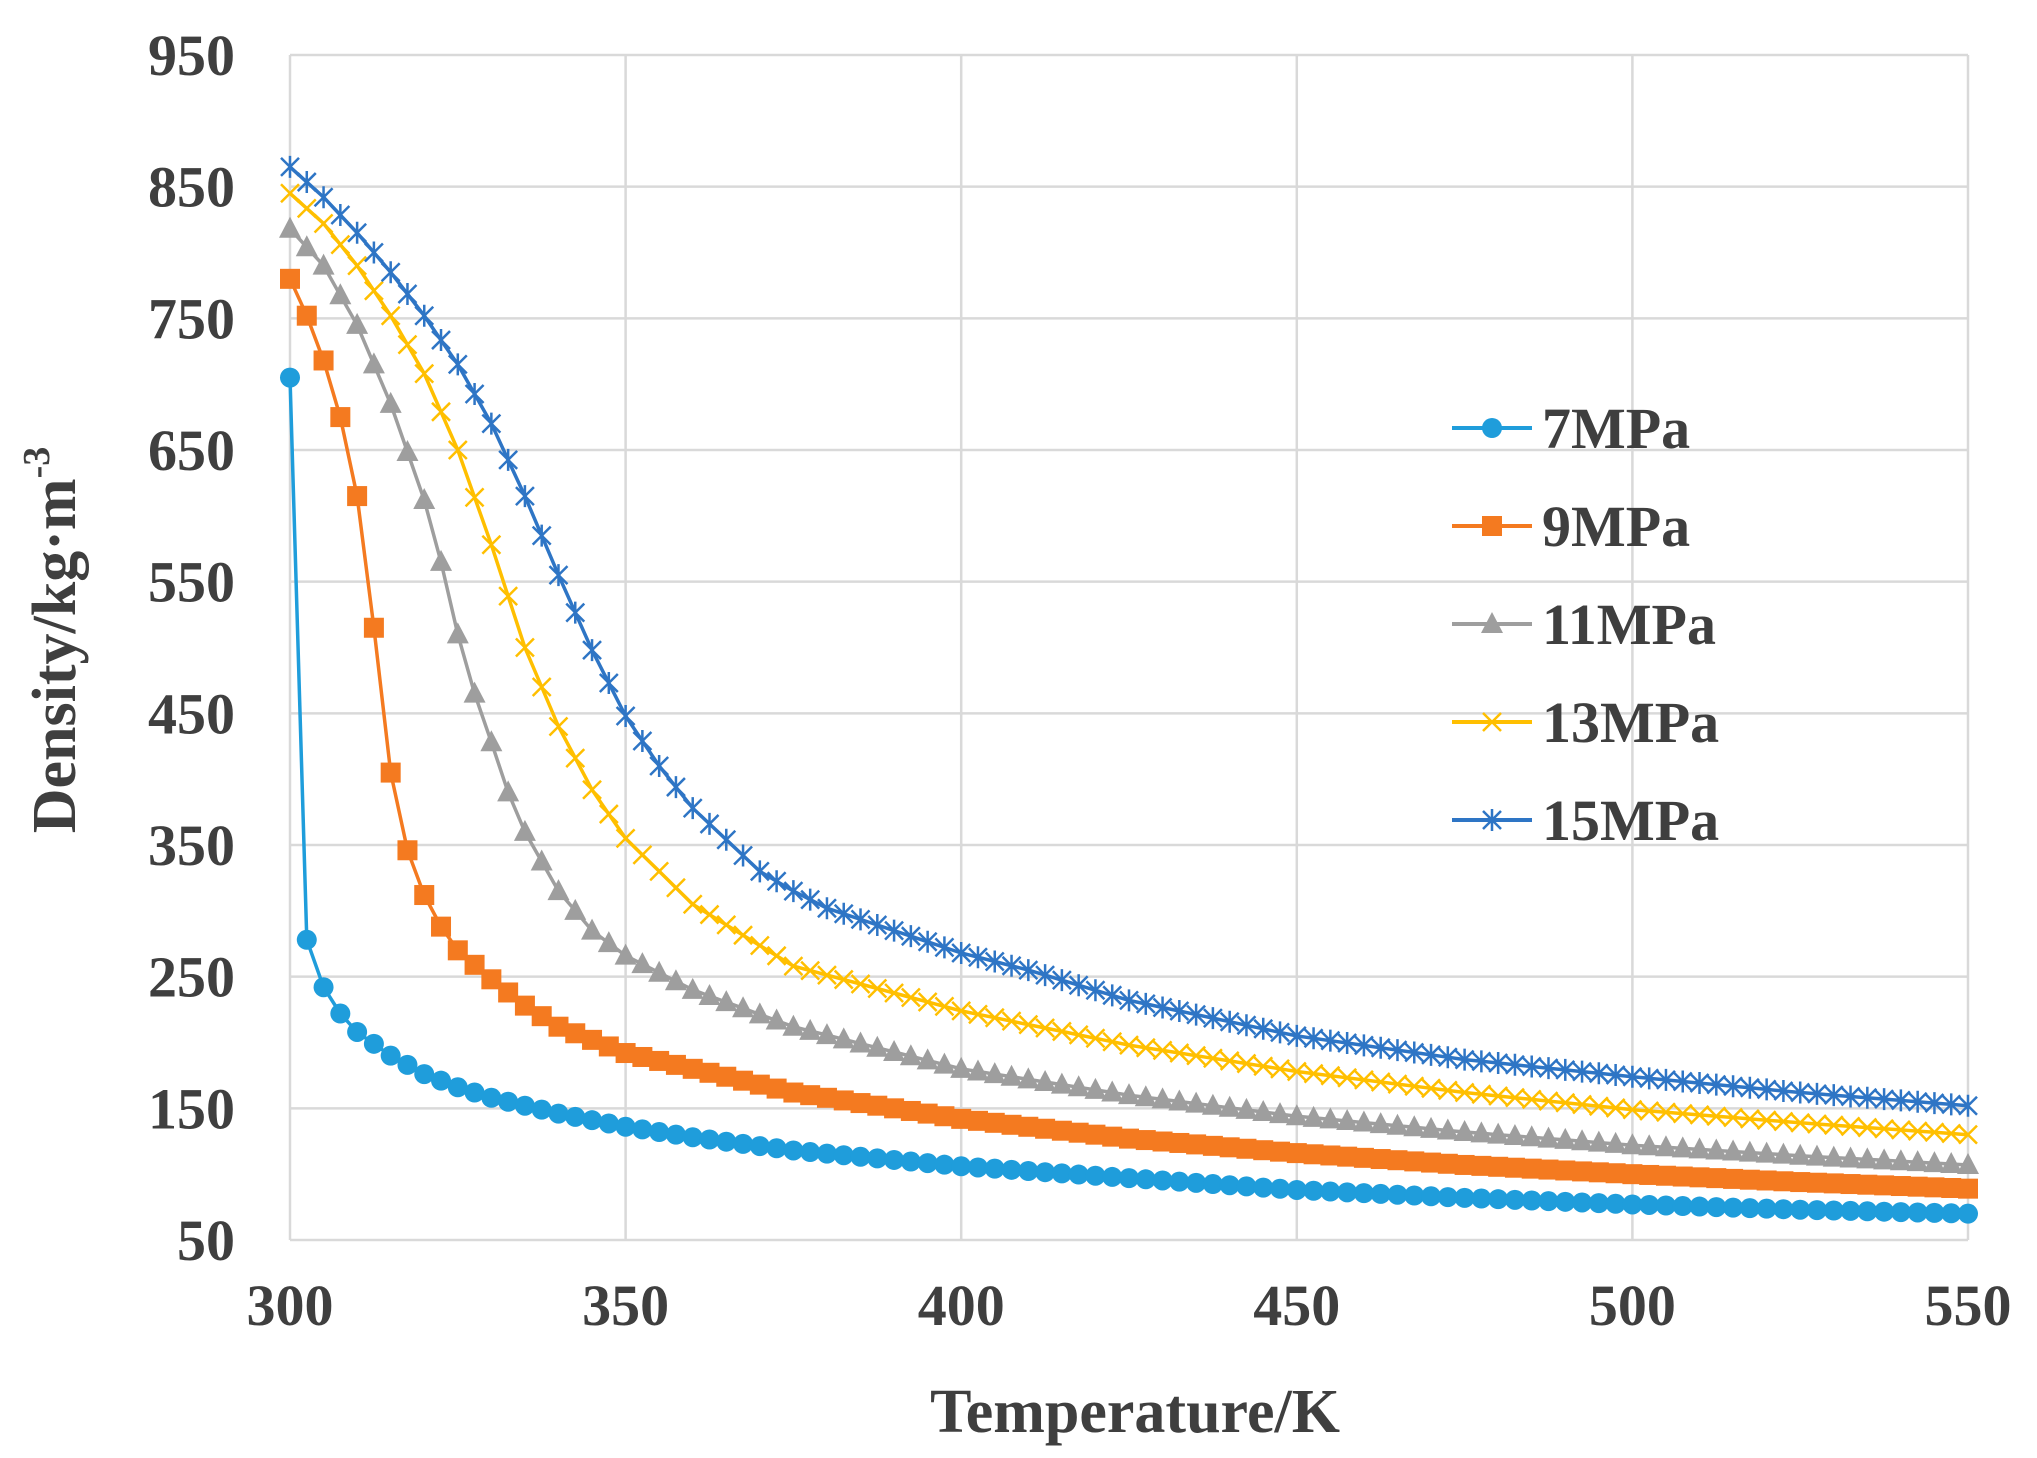 This screenshot has height=1458, width=2037. I want to click on legend-marker-9MPa, so click(1492, 526).